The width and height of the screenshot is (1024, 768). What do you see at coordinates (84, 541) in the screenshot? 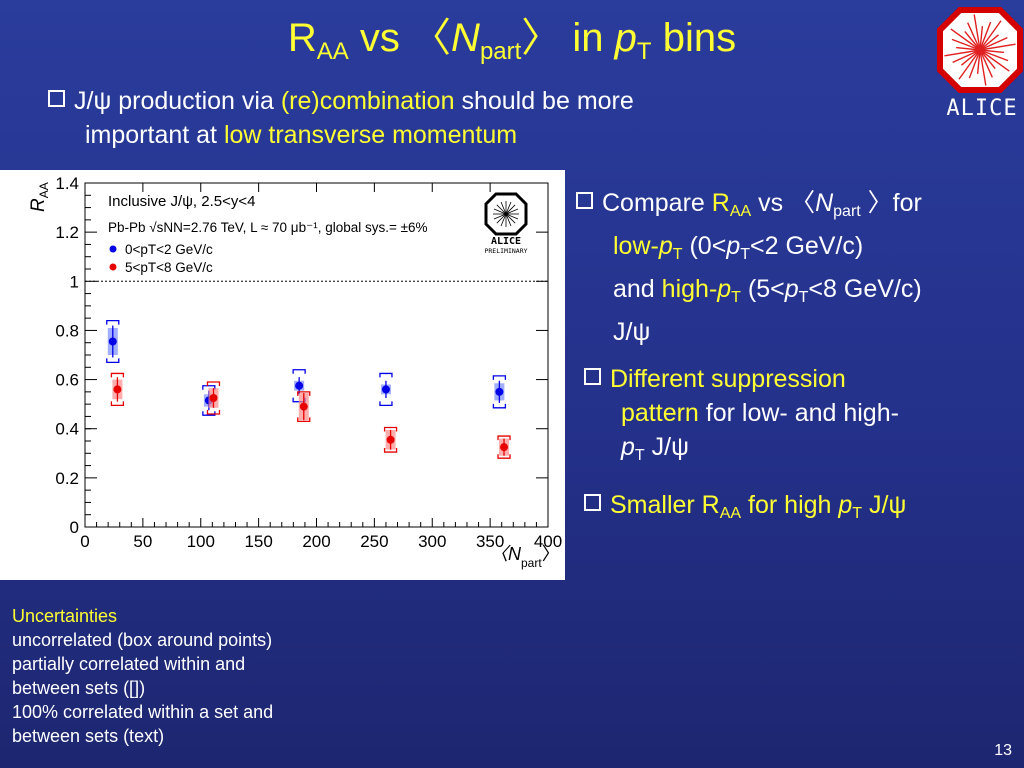
I see `x-tick-label: 0` at bounding box center [84, 541].